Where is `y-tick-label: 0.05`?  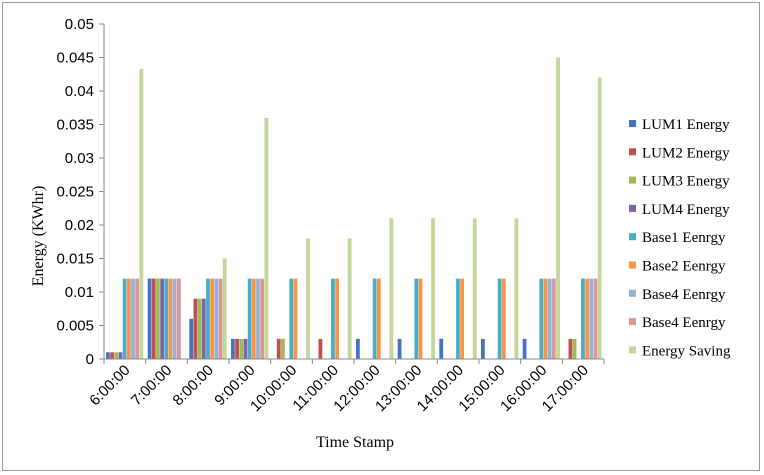
y-tick-label: 0.05 is located at coordinates (79, 24).